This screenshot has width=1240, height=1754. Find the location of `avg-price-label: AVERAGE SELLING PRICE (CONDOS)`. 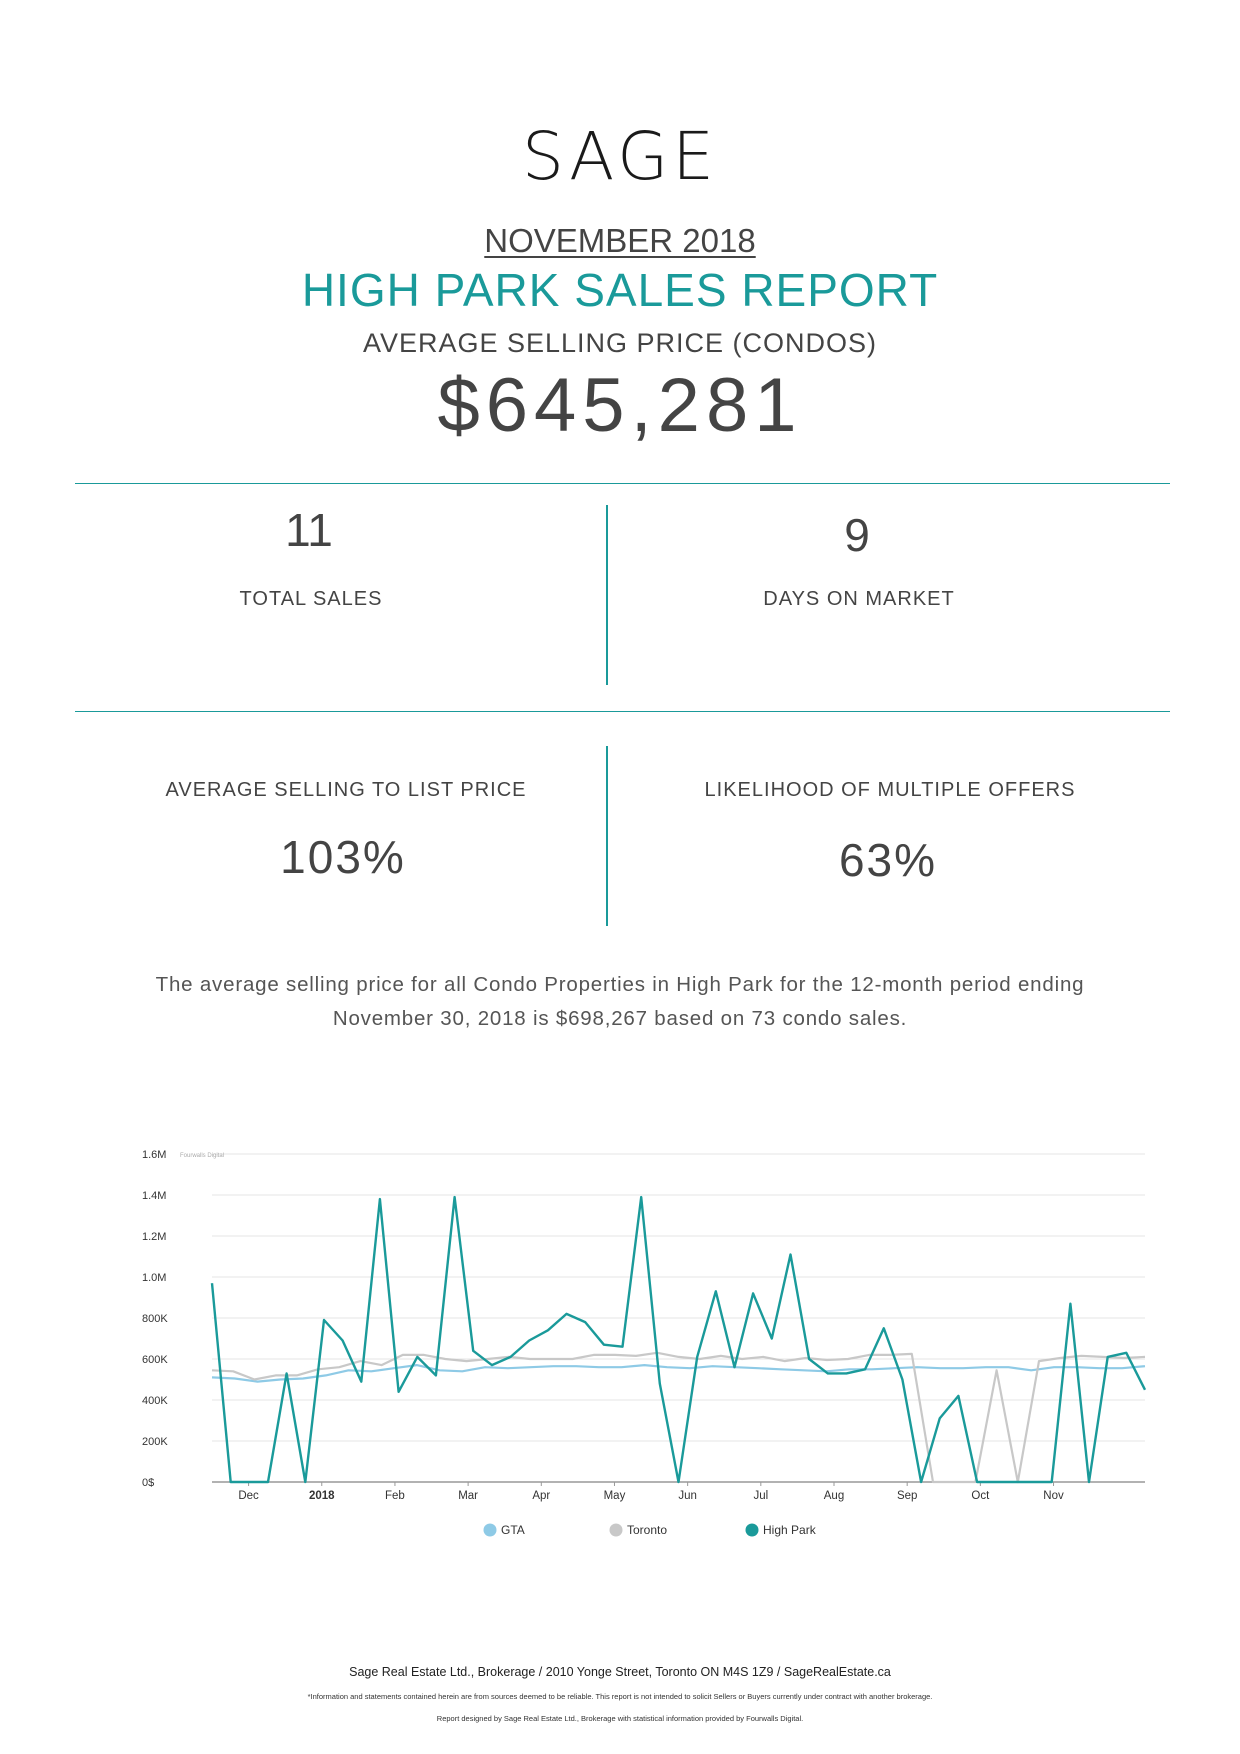

avg-price-label: AVERAGE SELLING PRICE (CONDOS) is located at coordinates (620, 343).